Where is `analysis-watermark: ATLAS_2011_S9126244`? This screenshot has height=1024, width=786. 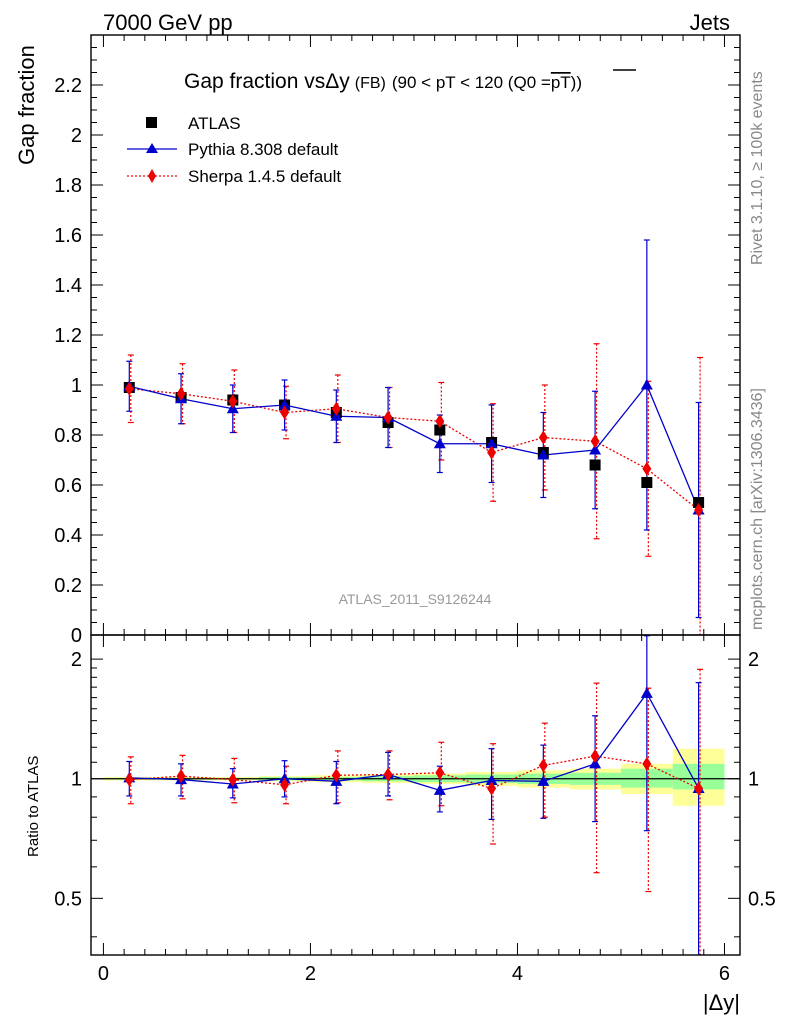
analysis-watermark: ATLAS_2011_S9126244 is located at coordinates (415, 599).